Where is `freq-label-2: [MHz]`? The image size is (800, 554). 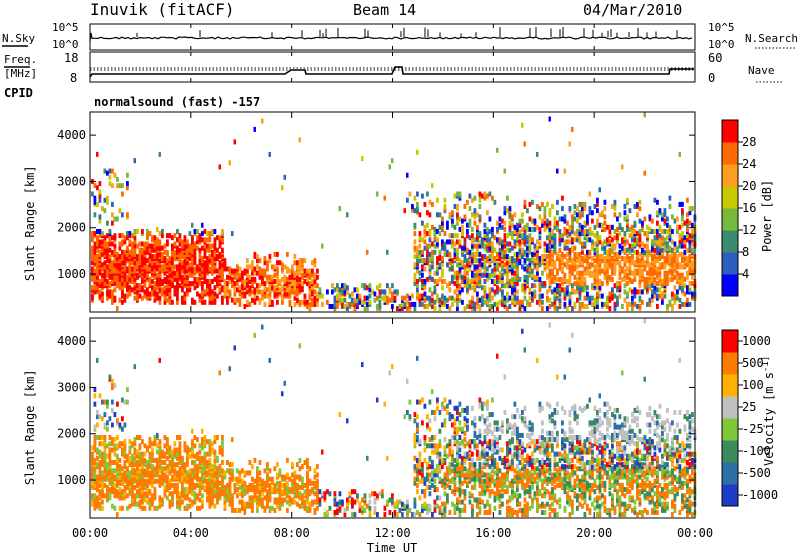 freq-label-2: [MHz] is located at coordinates (20, 73).